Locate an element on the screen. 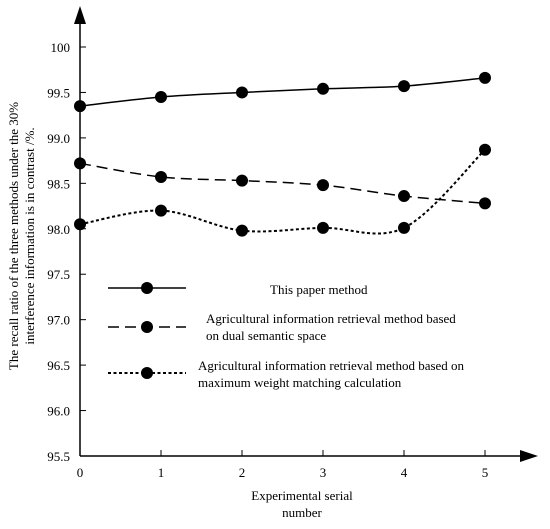 This screenshot has width=550, height=529. y-tick-label: 98.0 is located at coordinates (58, 229).